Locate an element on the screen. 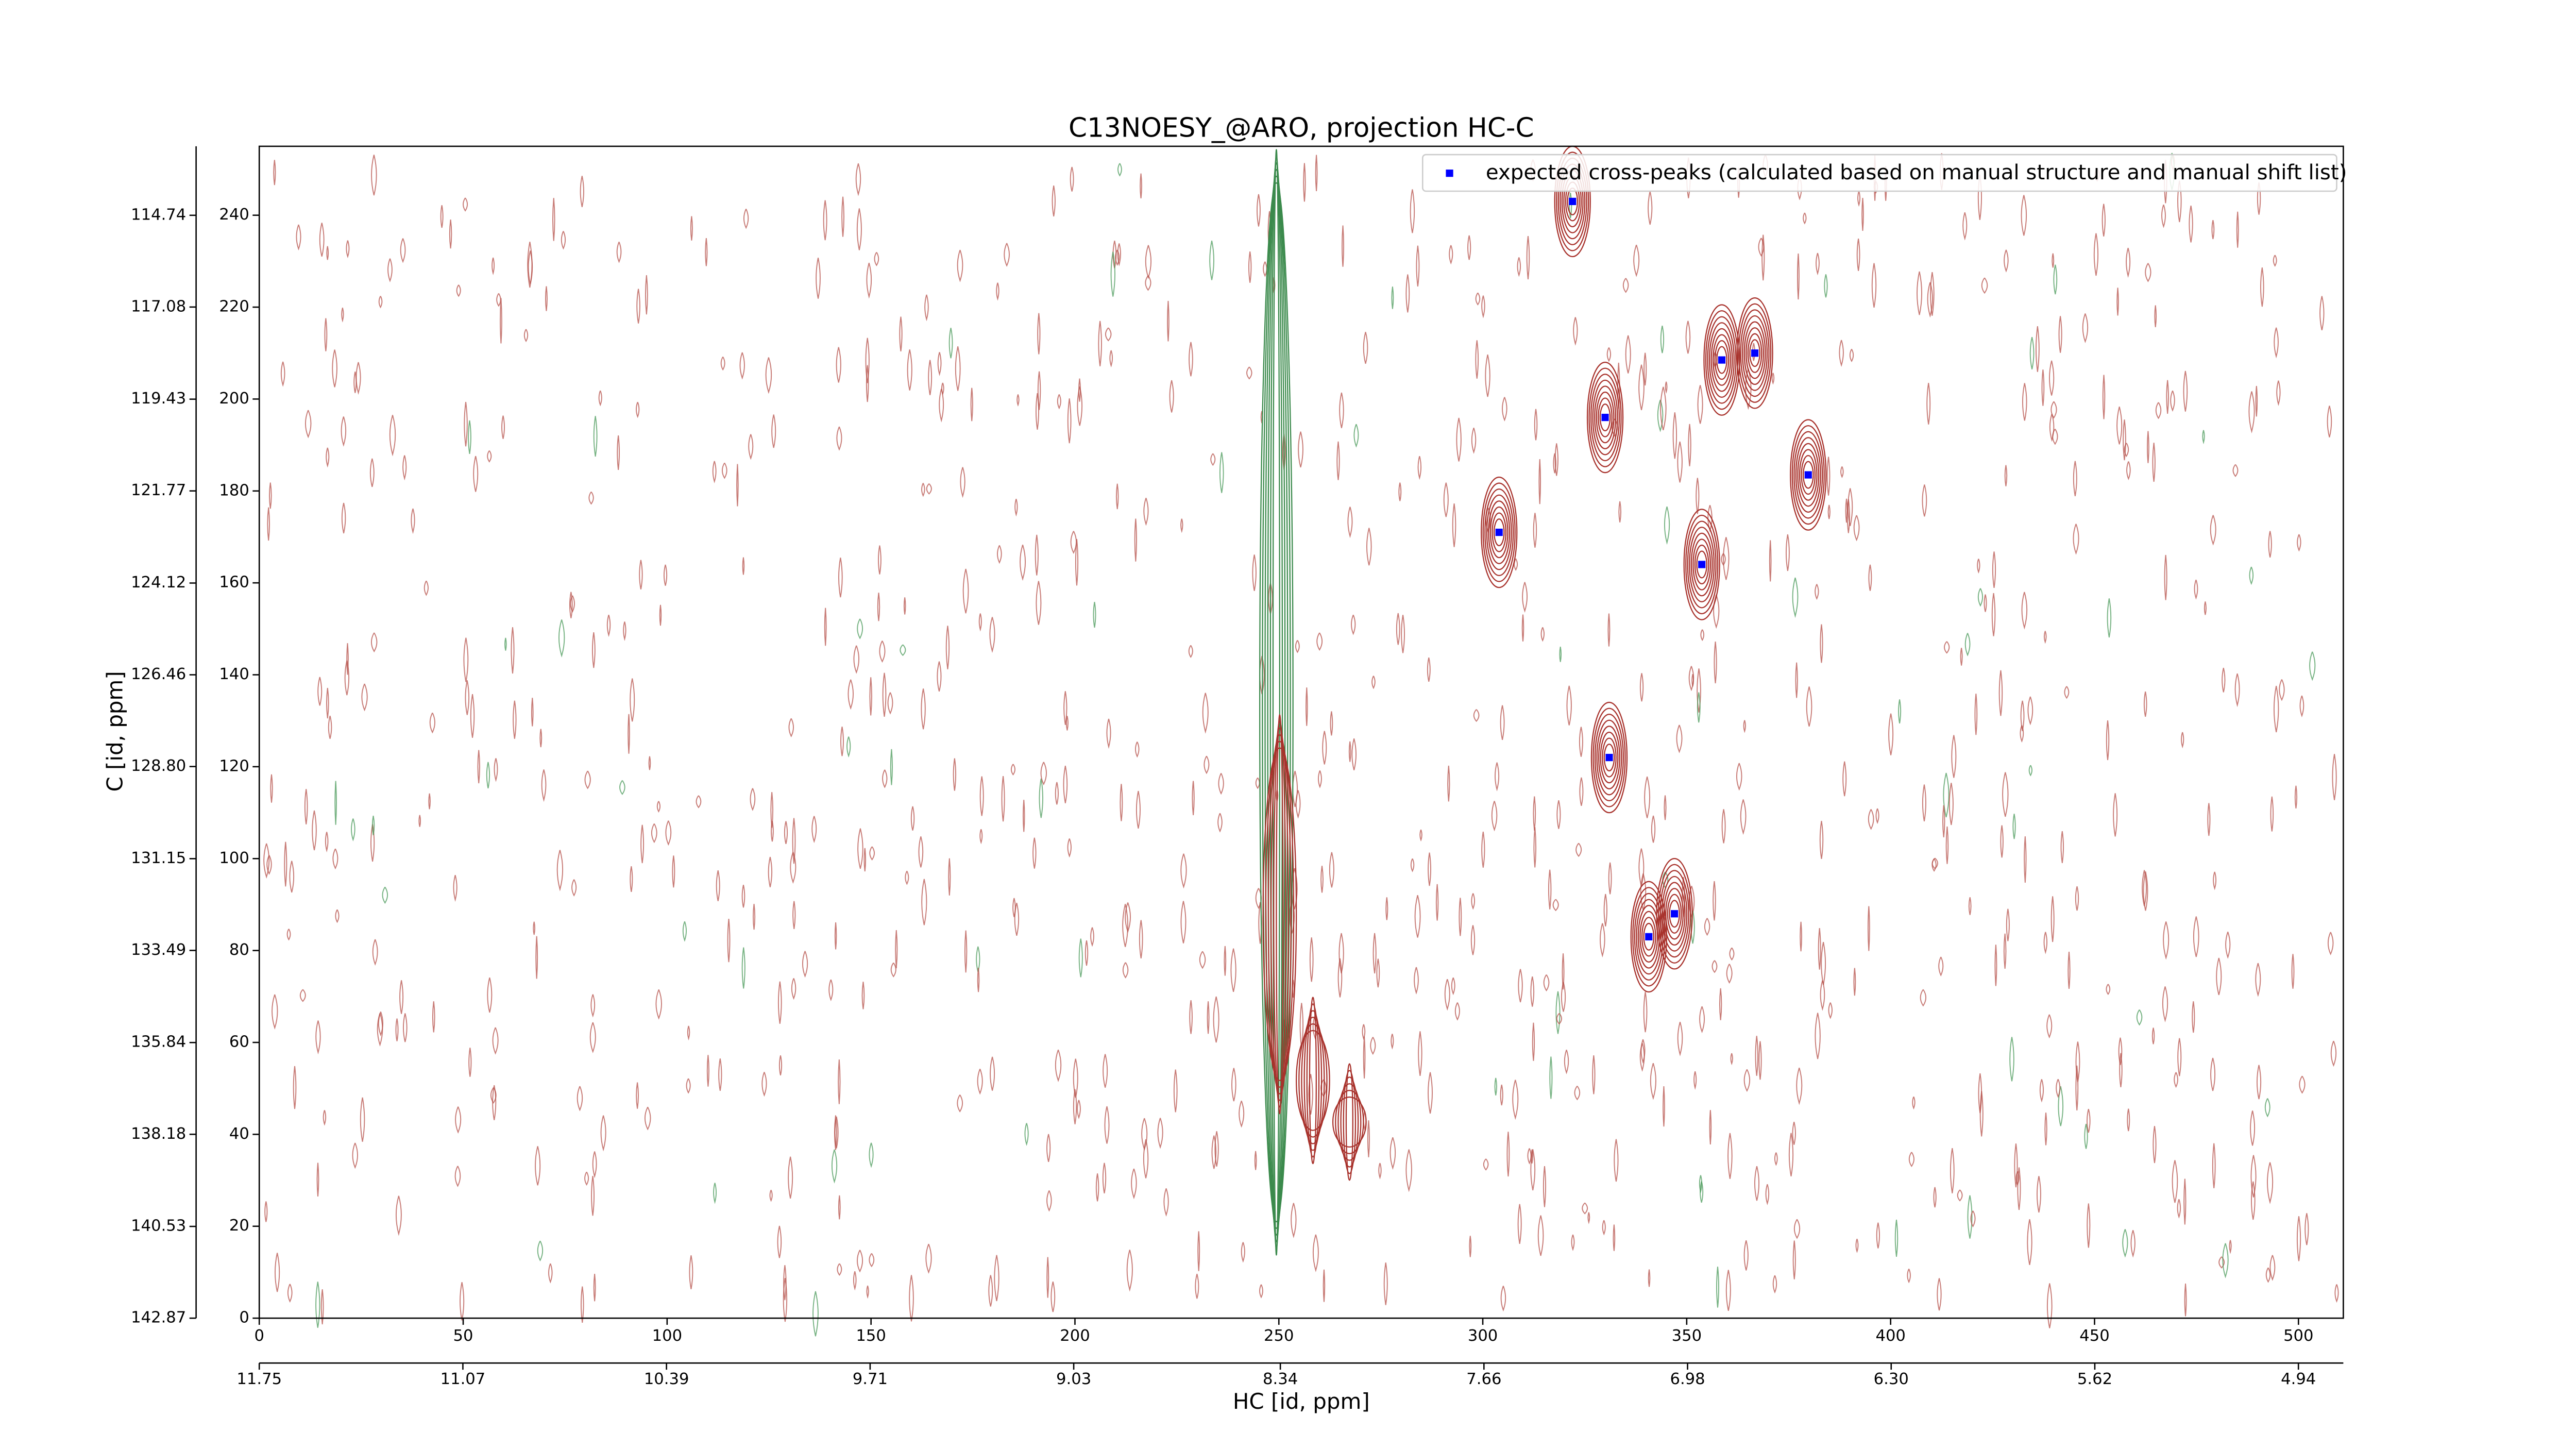  y2-tick-label: 135.84 is located at coordinates (158, 1042).